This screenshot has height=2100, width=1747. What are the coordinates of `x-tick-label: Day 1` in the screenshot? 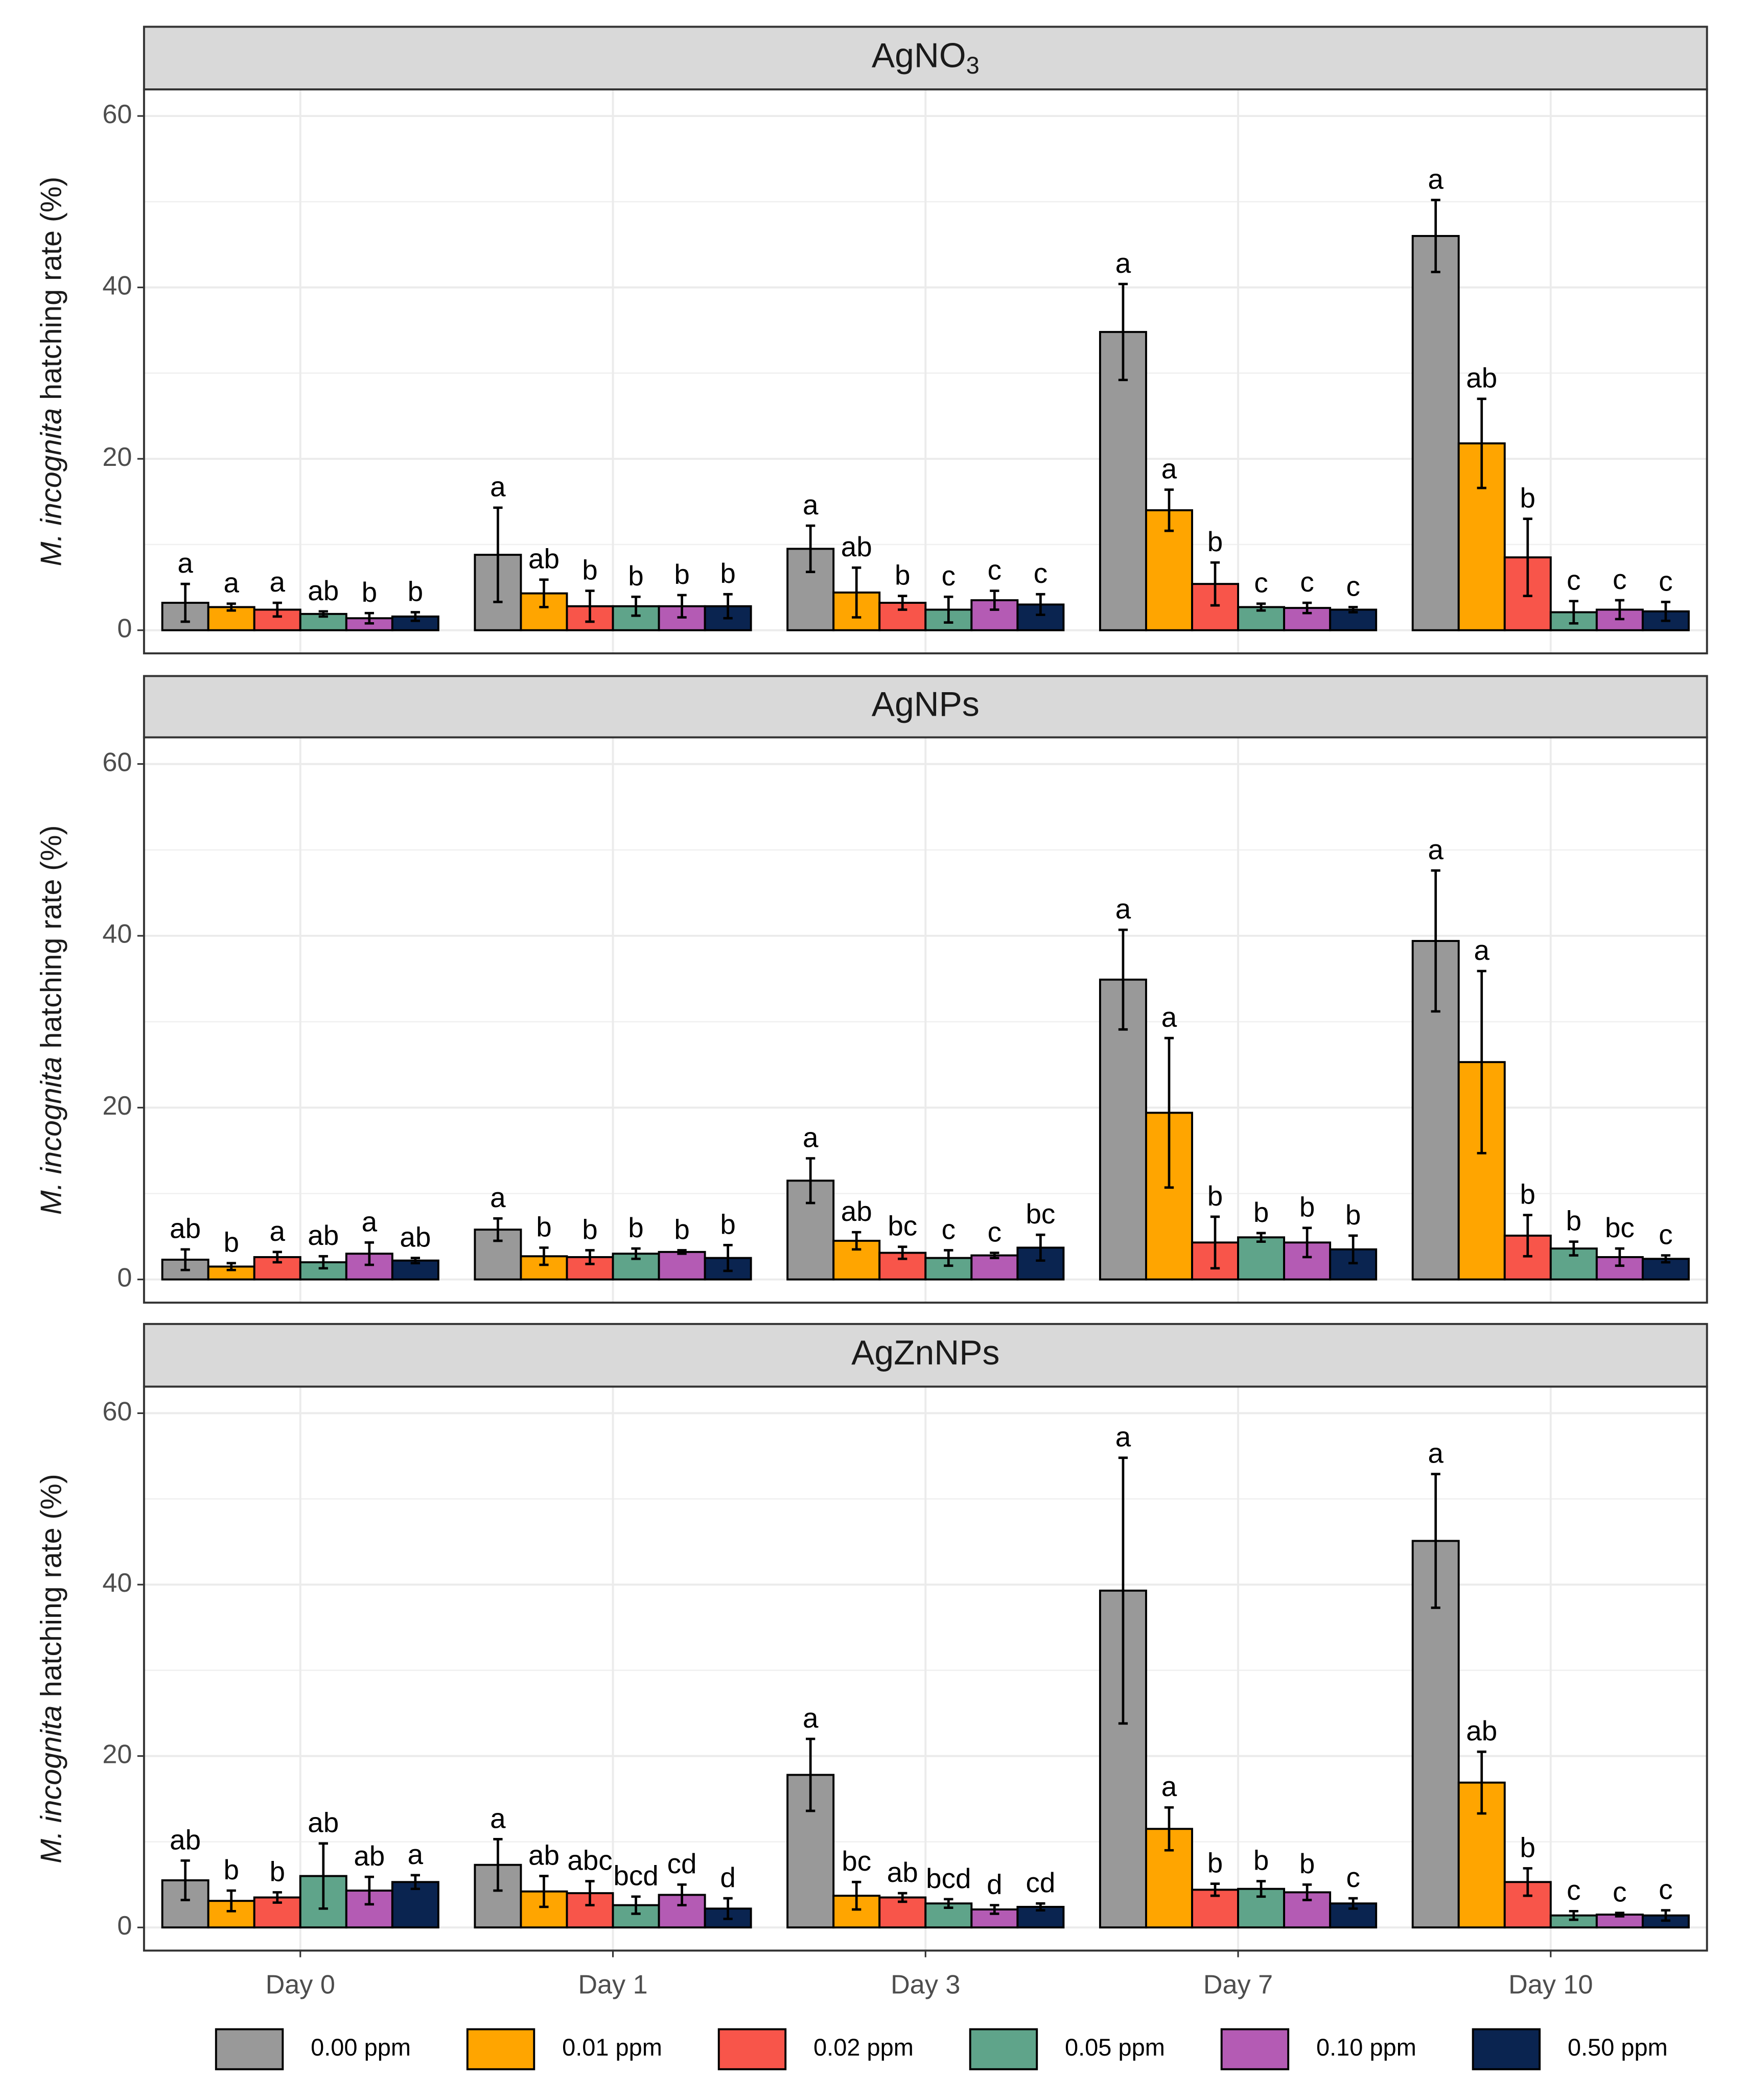 It's located at (612, 1985).